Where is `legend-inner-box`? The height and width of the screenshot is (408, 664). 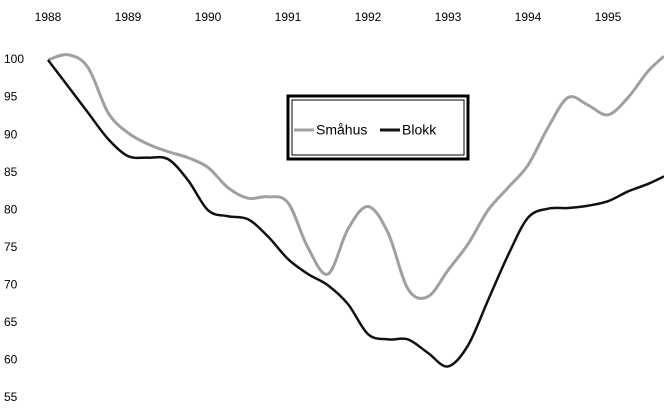 legend-inner-box is located at coordinates (378, 127).